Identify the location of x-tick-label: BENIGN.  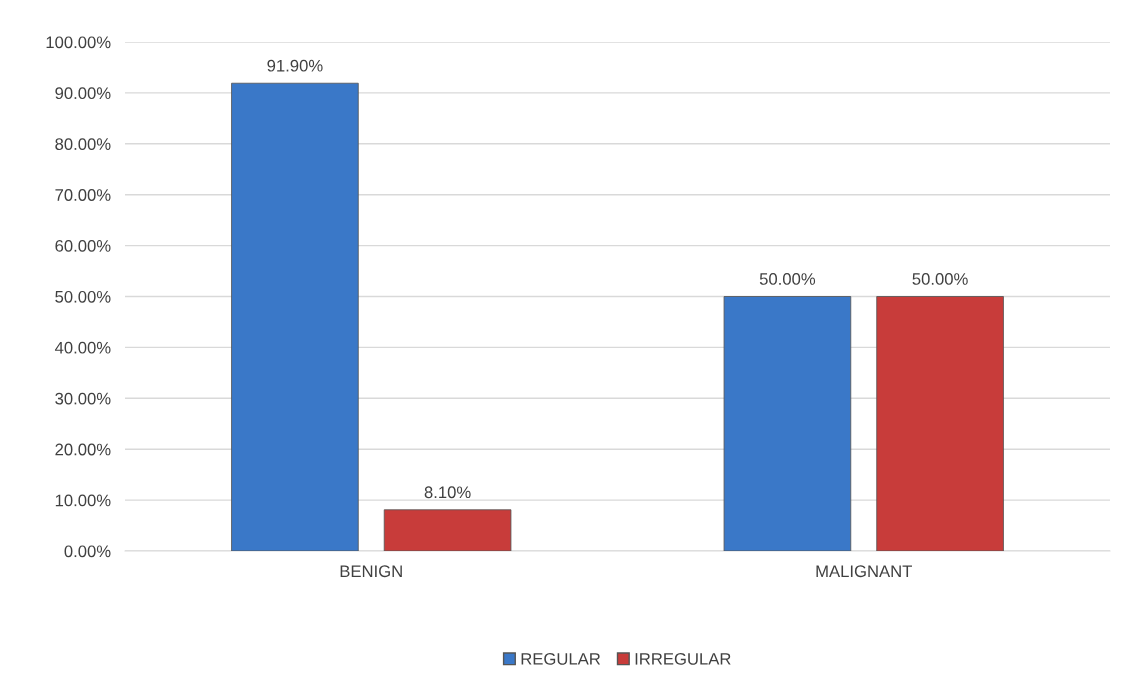
(371, 571).